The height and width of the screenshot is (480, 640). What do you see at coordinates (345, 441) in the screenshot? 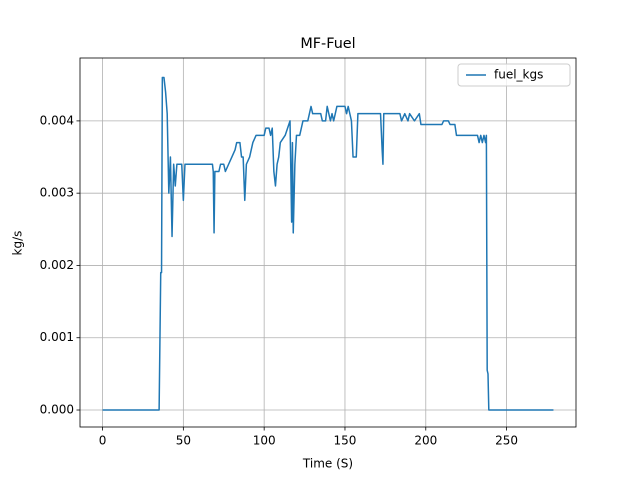
I see `x-tick-label: 150` at bounding box center [345, 441].